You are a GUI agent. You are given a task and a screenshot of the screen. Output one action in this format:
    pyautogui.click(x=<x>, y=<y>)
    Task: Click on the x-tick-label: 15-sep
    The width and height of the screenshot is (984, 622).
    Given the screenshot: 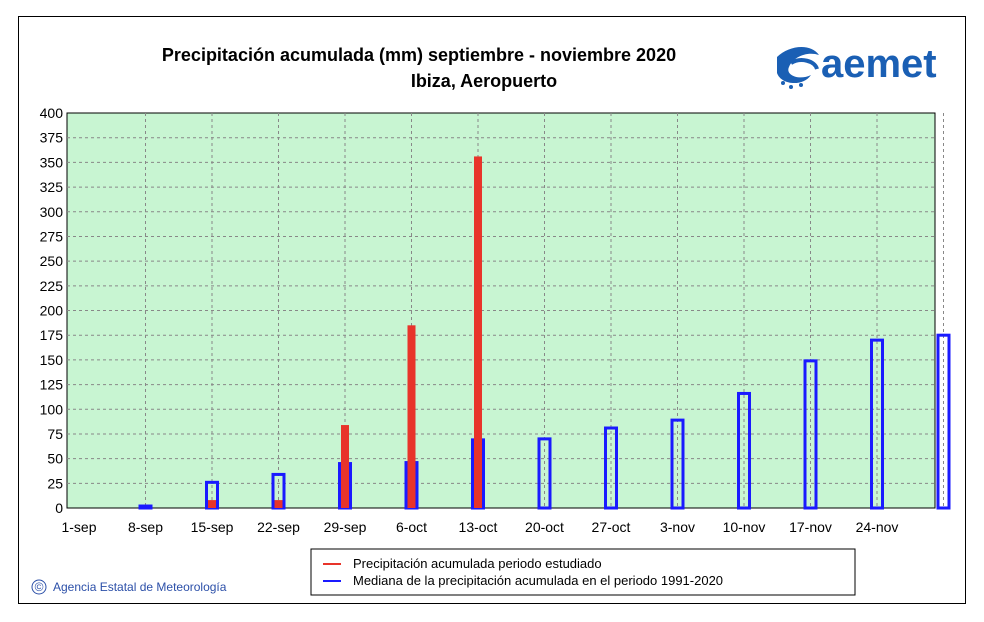 What is the action you would take?
    pyautogui.click(x=212, y=527)
    